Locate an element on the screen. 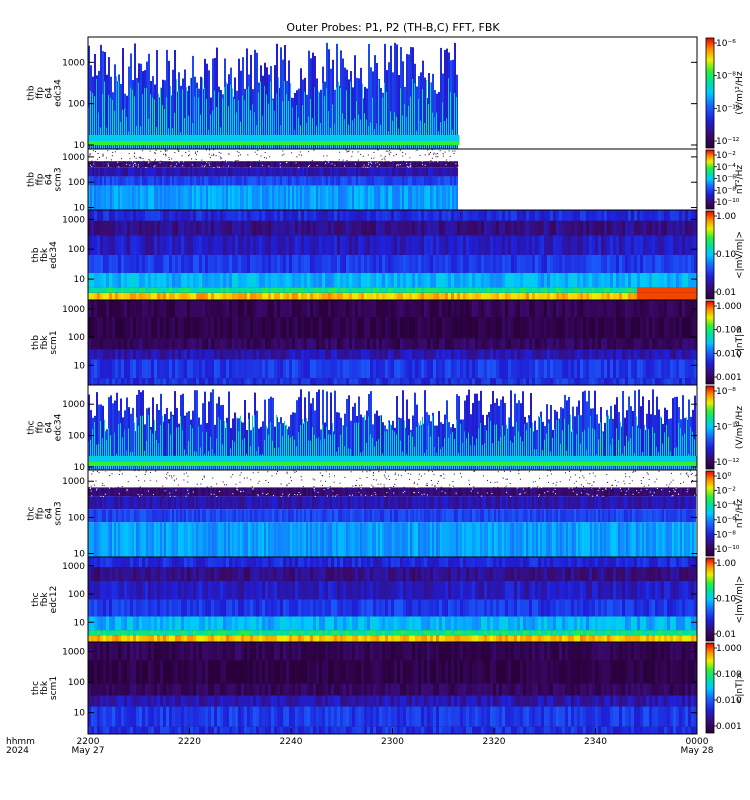 The height and width of the screenshot is (800, 750). spectrogram-thb-fbk-edc34 is located at coordinates (392, 255).